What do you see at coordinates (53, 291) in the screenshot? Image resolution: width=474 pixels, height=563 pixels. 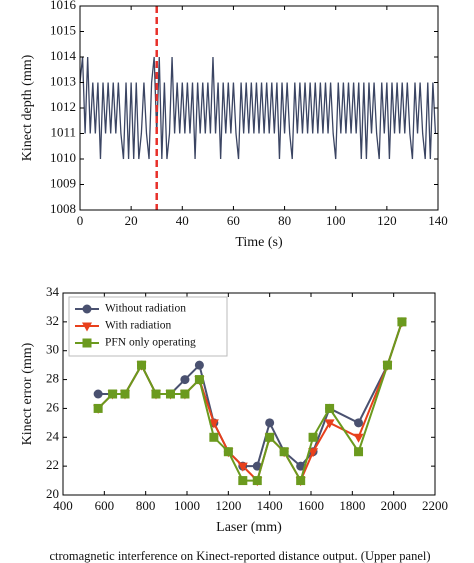 I see `y-tick-label: 34` at bounding box center [53, 291].